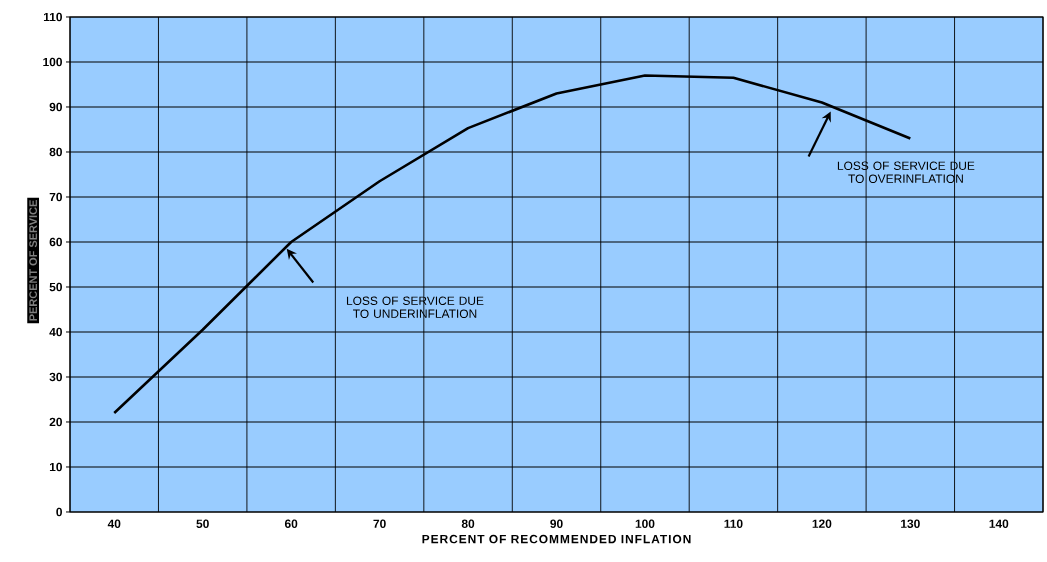  Describe the element at coordinates (55, 107) in the screenshot. I see `y-tick-label: 90` at that location.